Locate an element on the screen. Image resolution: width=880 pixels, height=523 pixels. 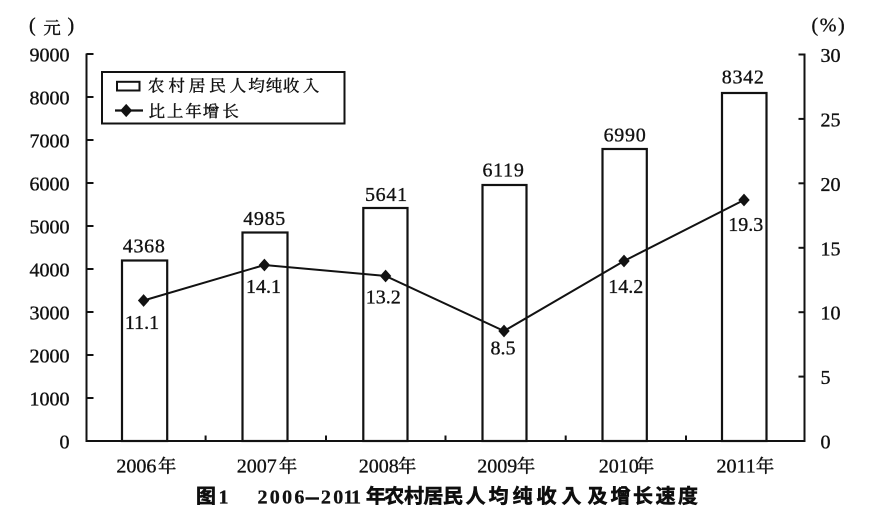
svg-text: 4368 is located at coordinates (144, 246).